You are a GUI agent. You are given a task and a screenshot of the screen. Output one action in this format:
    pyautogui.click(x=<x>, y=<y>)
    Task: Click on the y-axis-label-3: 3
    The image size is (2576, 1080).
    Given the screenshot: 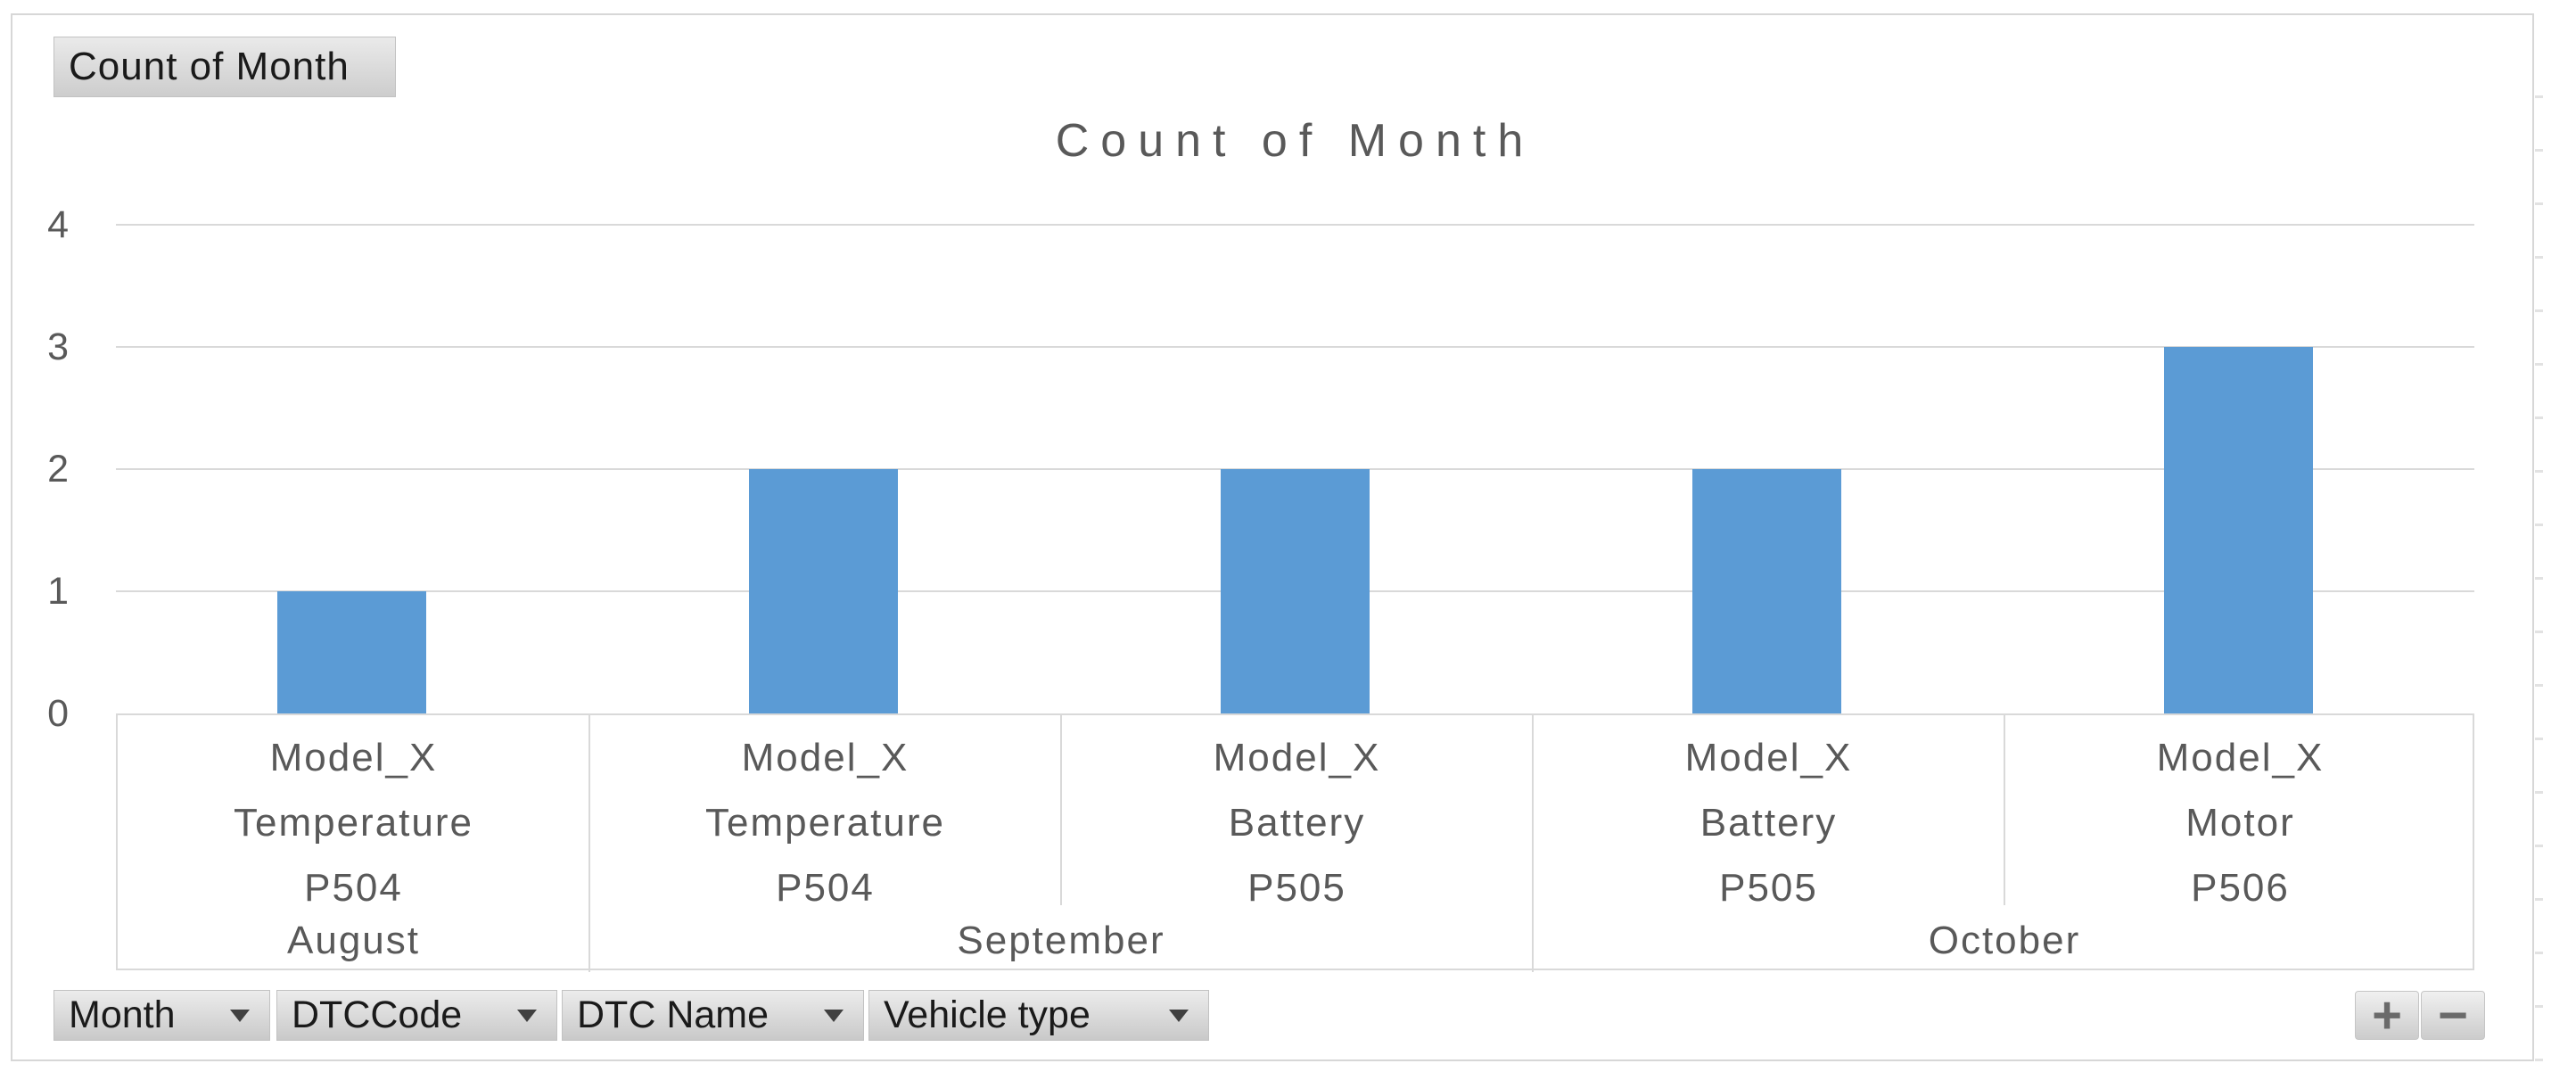 What is the action you would take?
    pyautogui.click(x=58, y=347)
    